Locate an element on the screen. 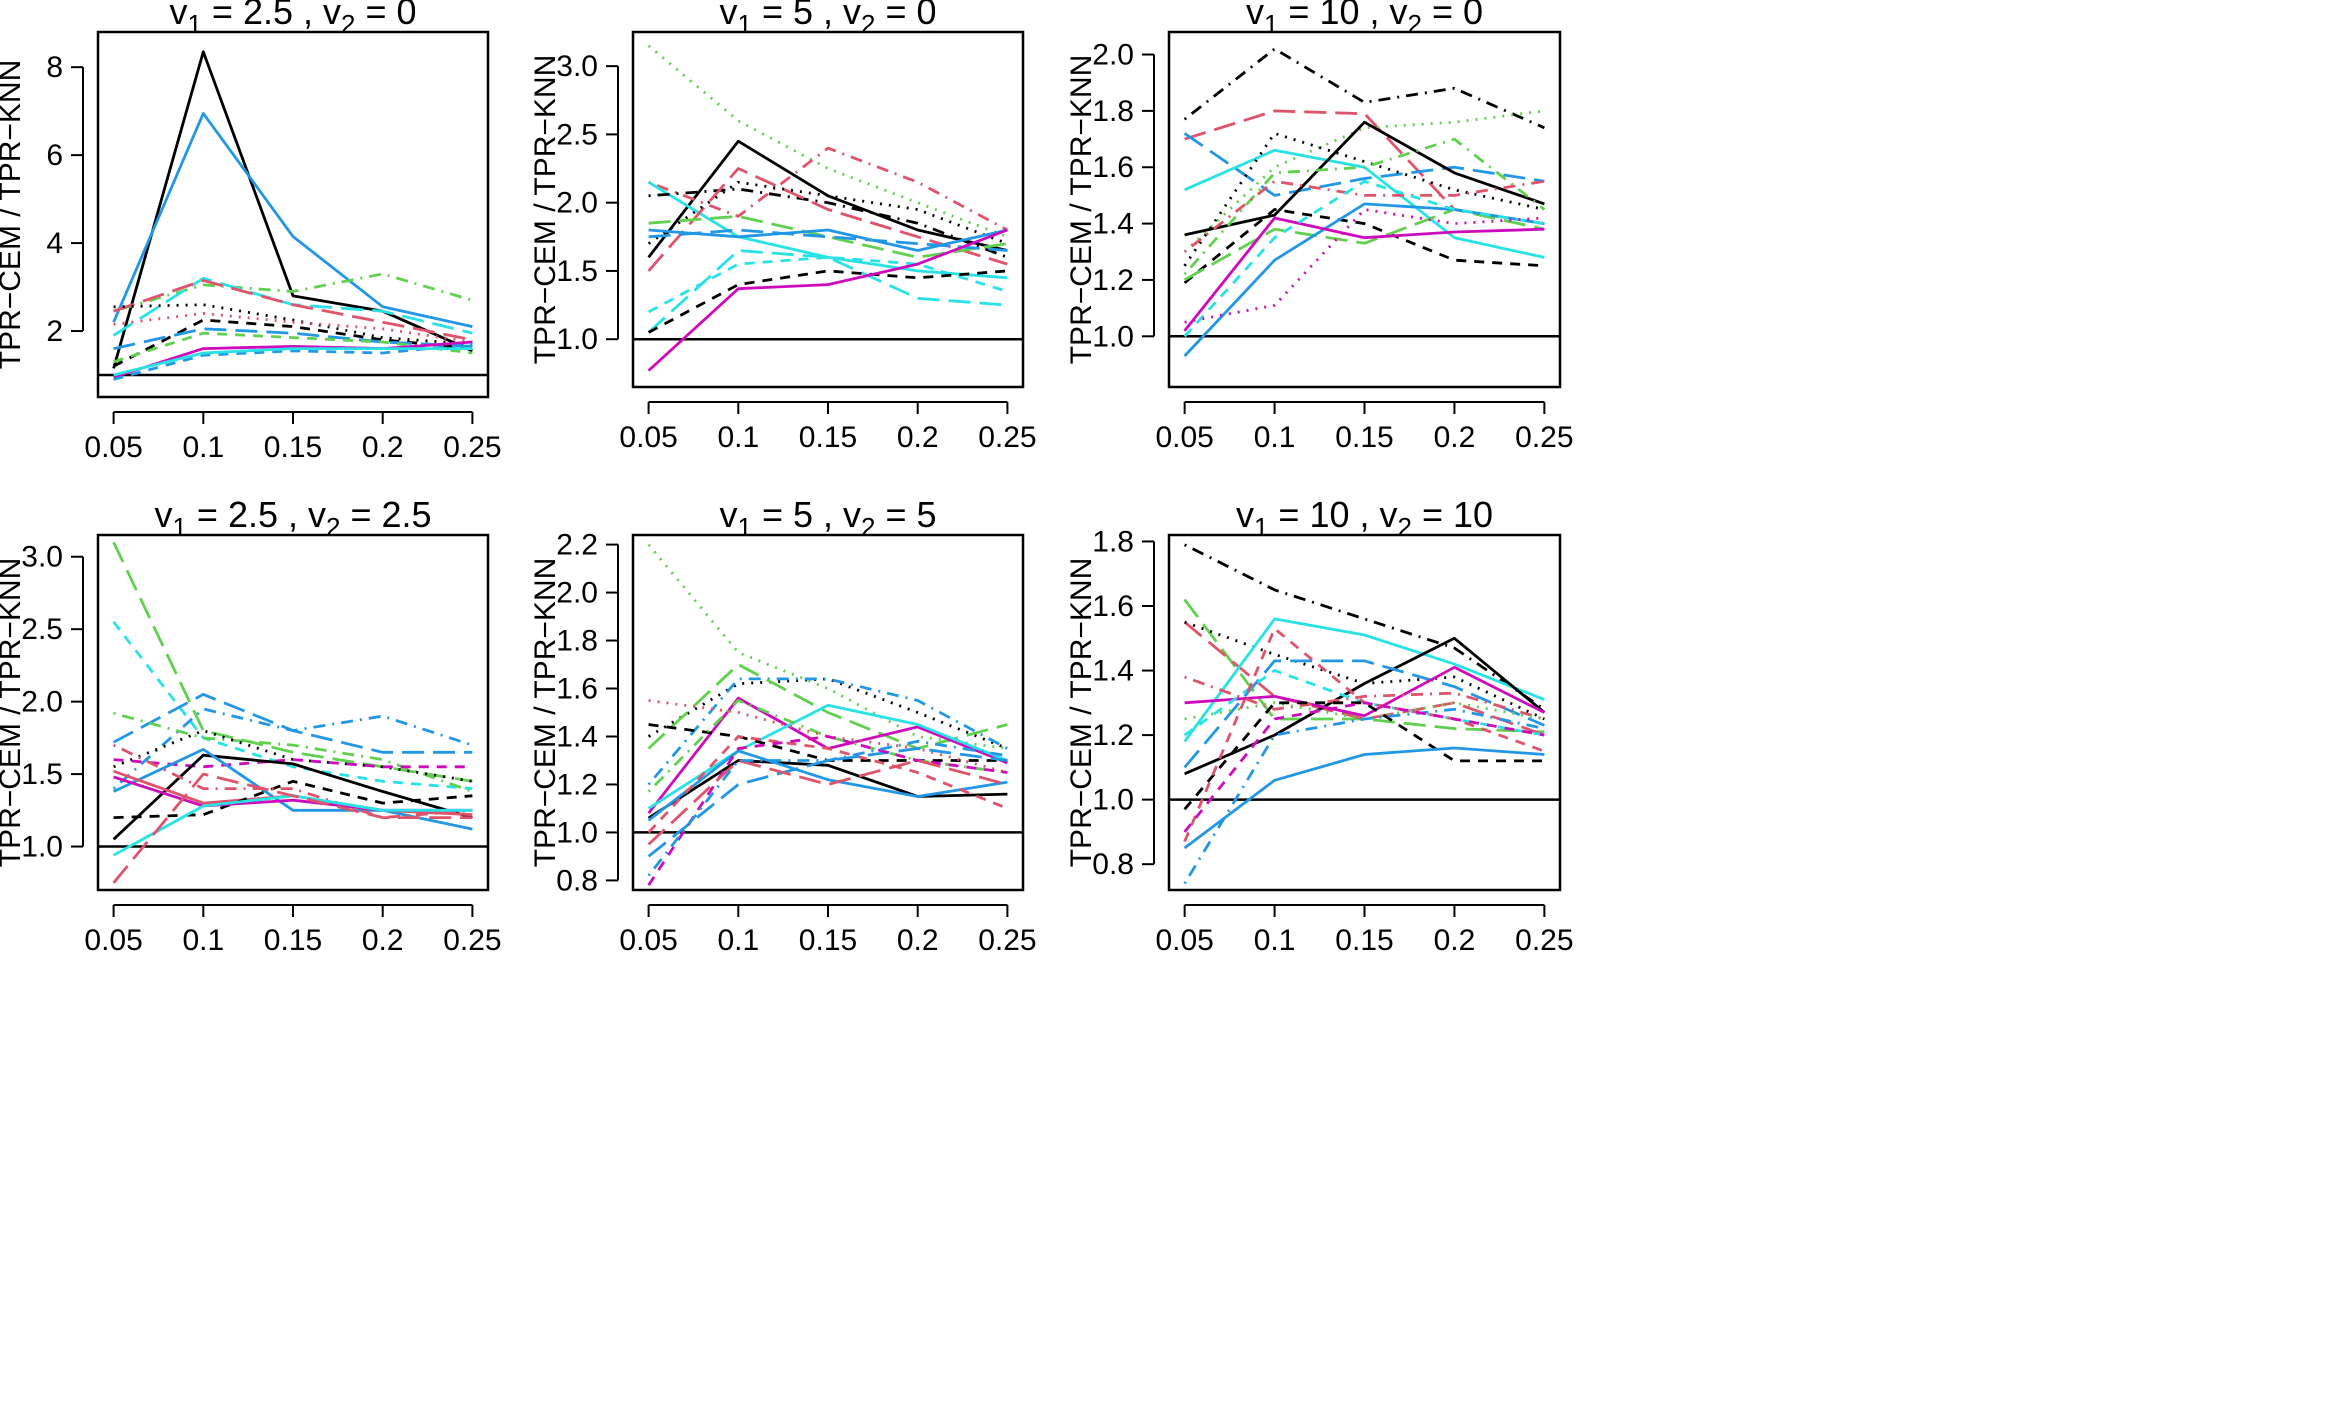  panel-title: v1 = 2.5 , v2 = 2.5 is located at coordinates (292, 518).